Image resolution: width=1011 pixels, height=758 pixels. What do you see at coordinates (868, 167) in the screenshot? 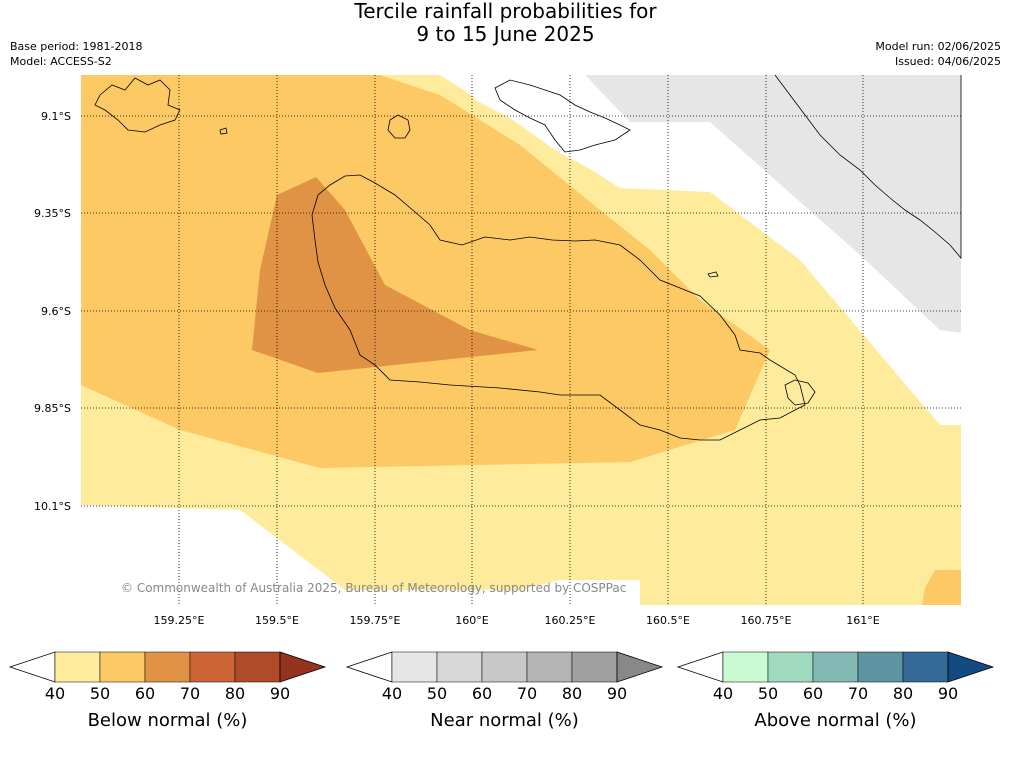
I see `coastline-malaita` at bounding box center [868, 167].